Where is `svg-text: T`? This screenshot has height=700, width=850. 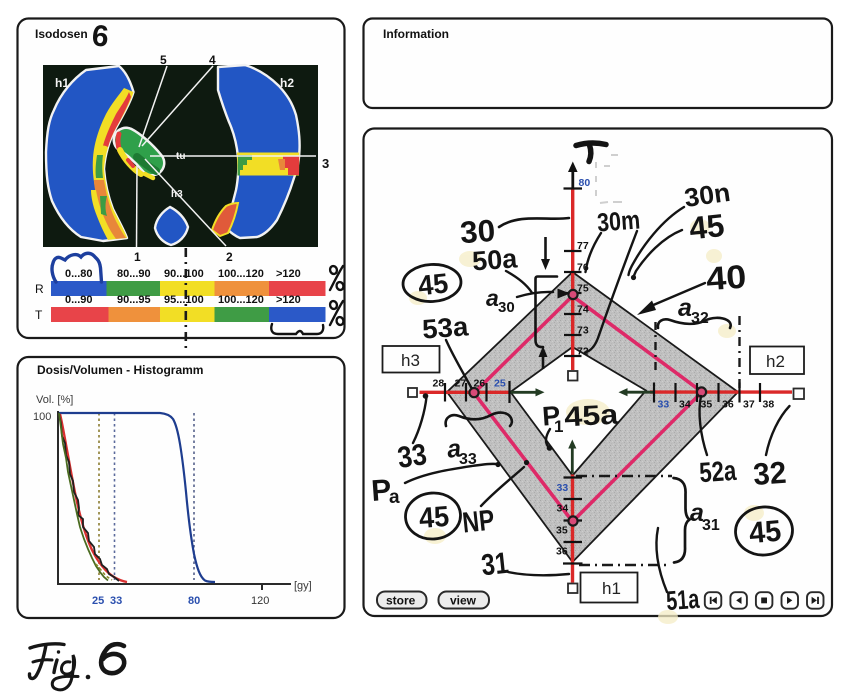
svg-text: T is located at coordinates (39, 315).